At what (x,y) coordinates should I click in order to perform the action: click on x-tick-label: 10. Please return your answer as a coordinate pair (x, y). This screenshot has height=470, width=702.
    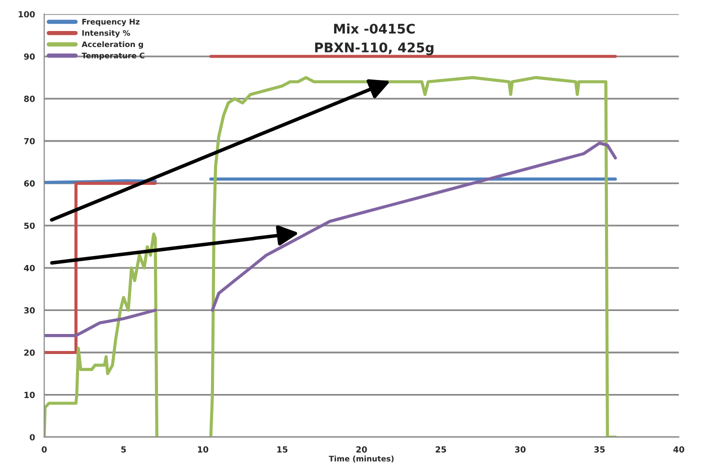
    Looking at the image, I should click on (203, 449).